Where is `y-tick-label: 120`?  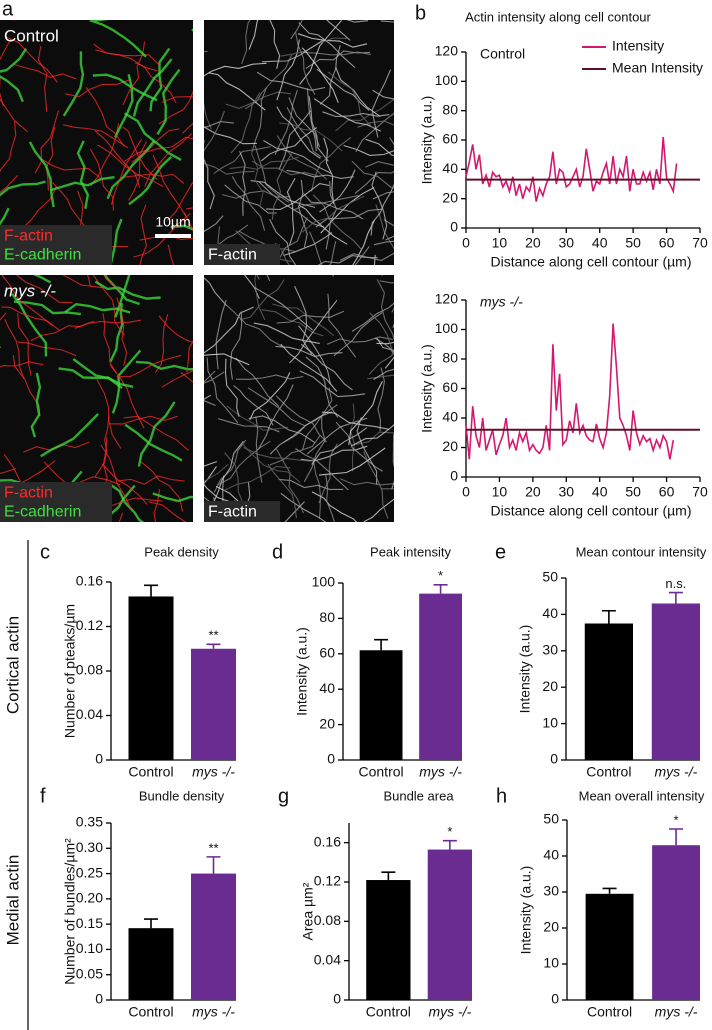
y-tick-label: 120 is located at coordinates (447, 299).